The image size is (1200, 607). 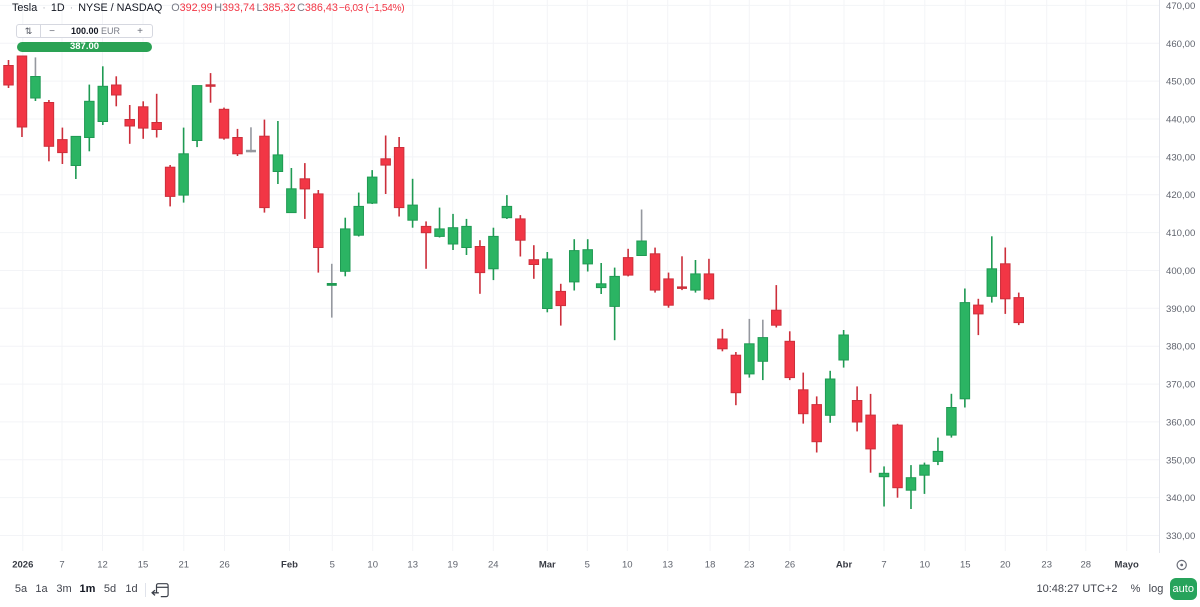 I want to click on svg-text: Mar, so click(x=547, y=564).